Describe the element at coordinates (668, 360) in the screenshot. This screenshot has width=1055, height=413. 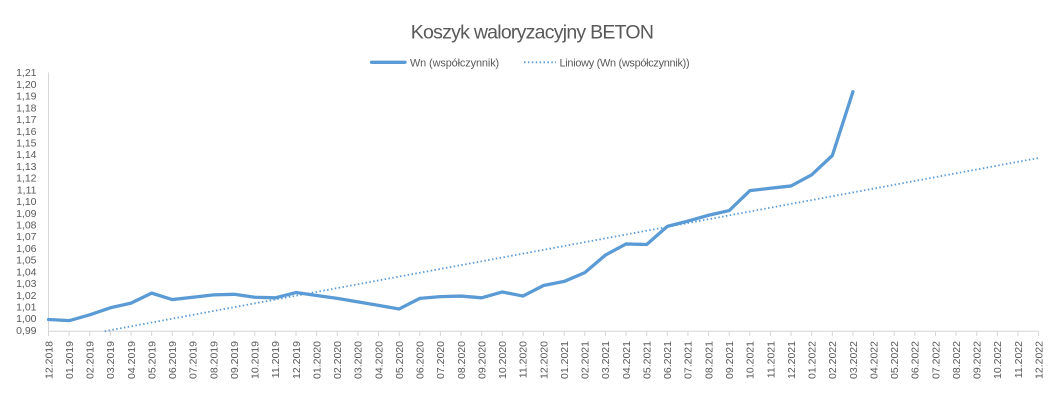
I see `svg-text: 06.2021` at that location.